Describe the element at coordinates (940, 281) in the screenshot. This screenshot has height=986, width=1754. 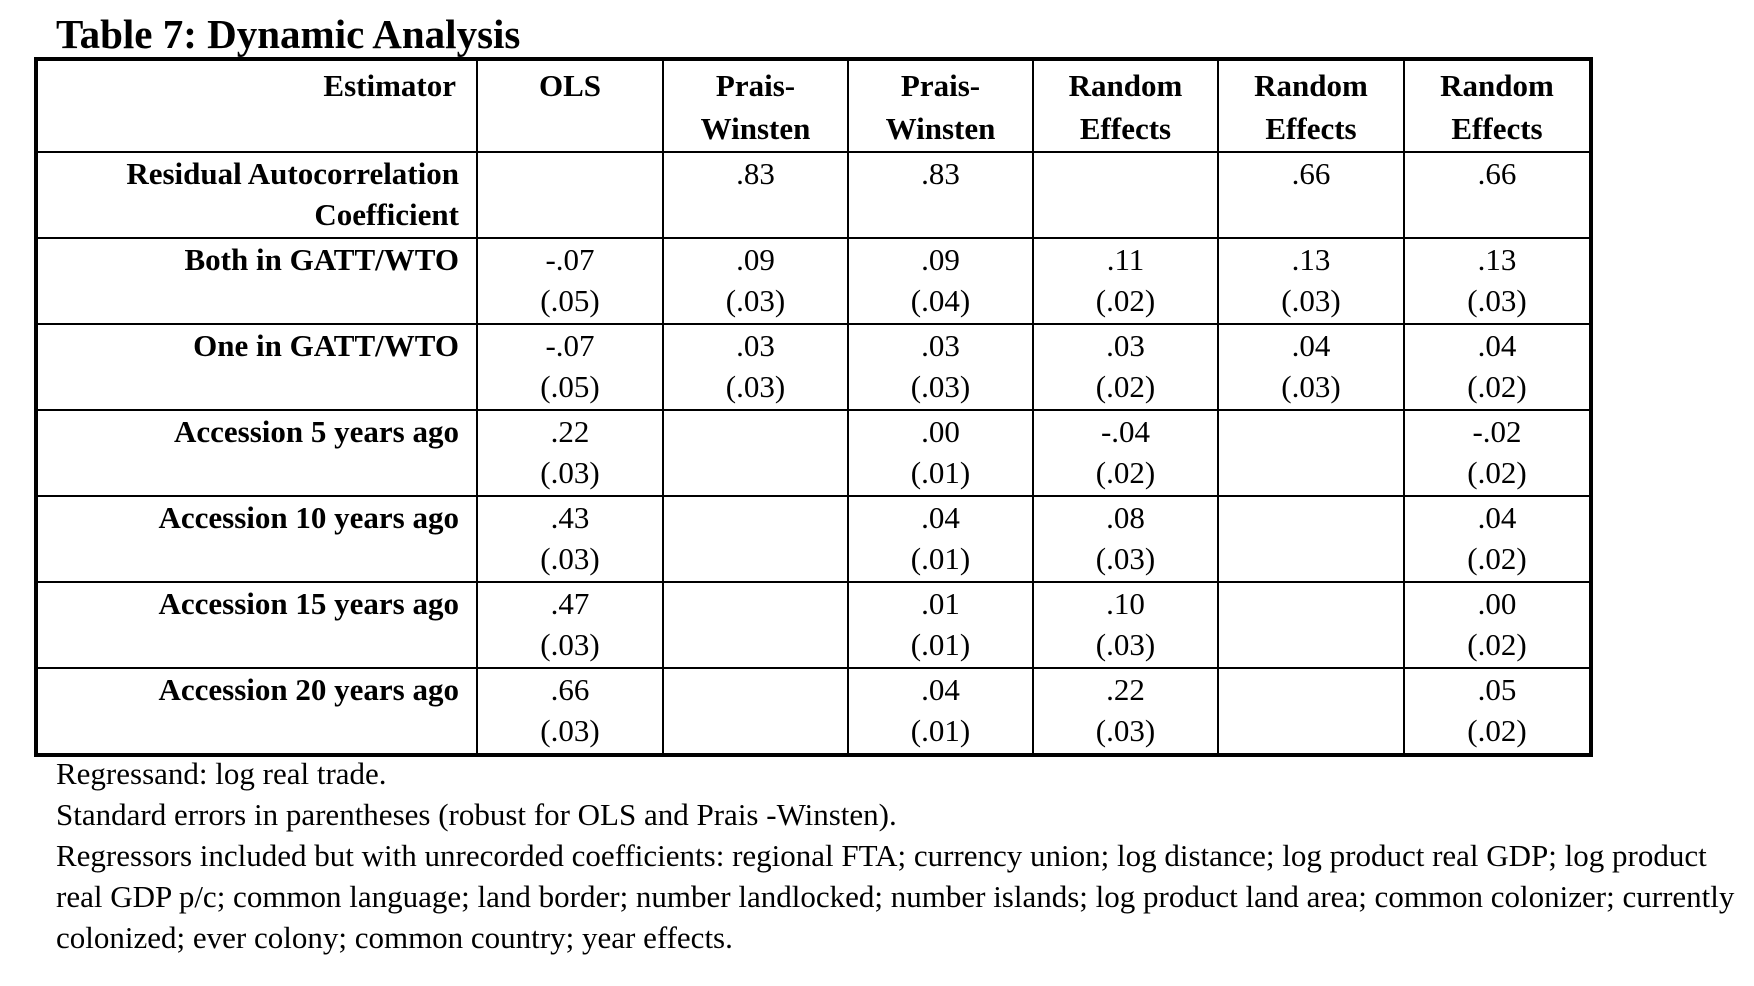
I see `table-cell: .09 (.04)` at that location.